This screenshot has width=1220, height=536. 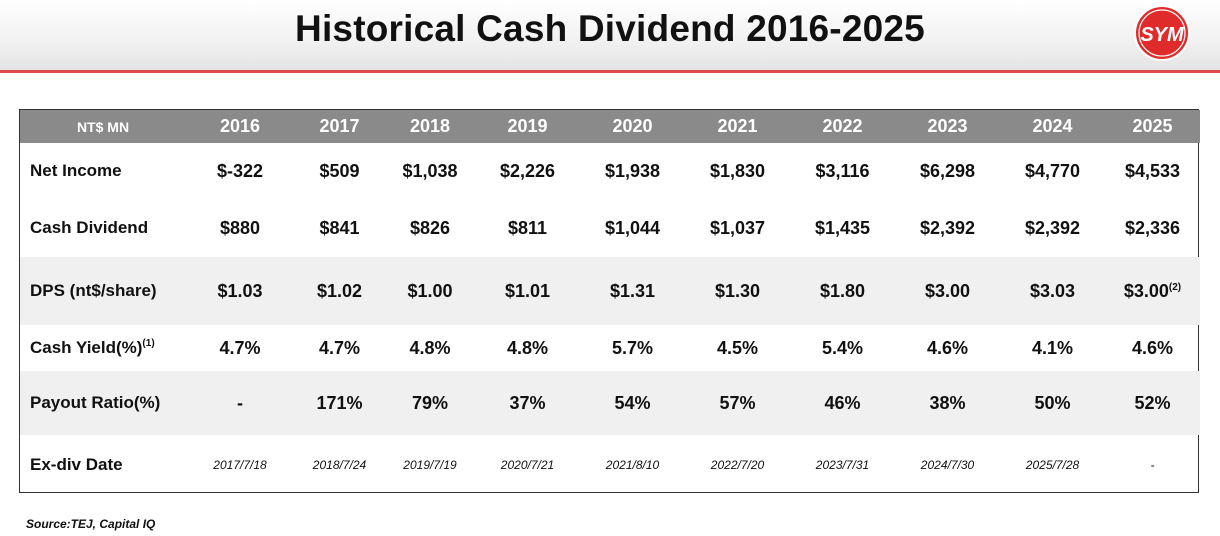 I want to click on table-cell: $880, so click(x=240, y=227).